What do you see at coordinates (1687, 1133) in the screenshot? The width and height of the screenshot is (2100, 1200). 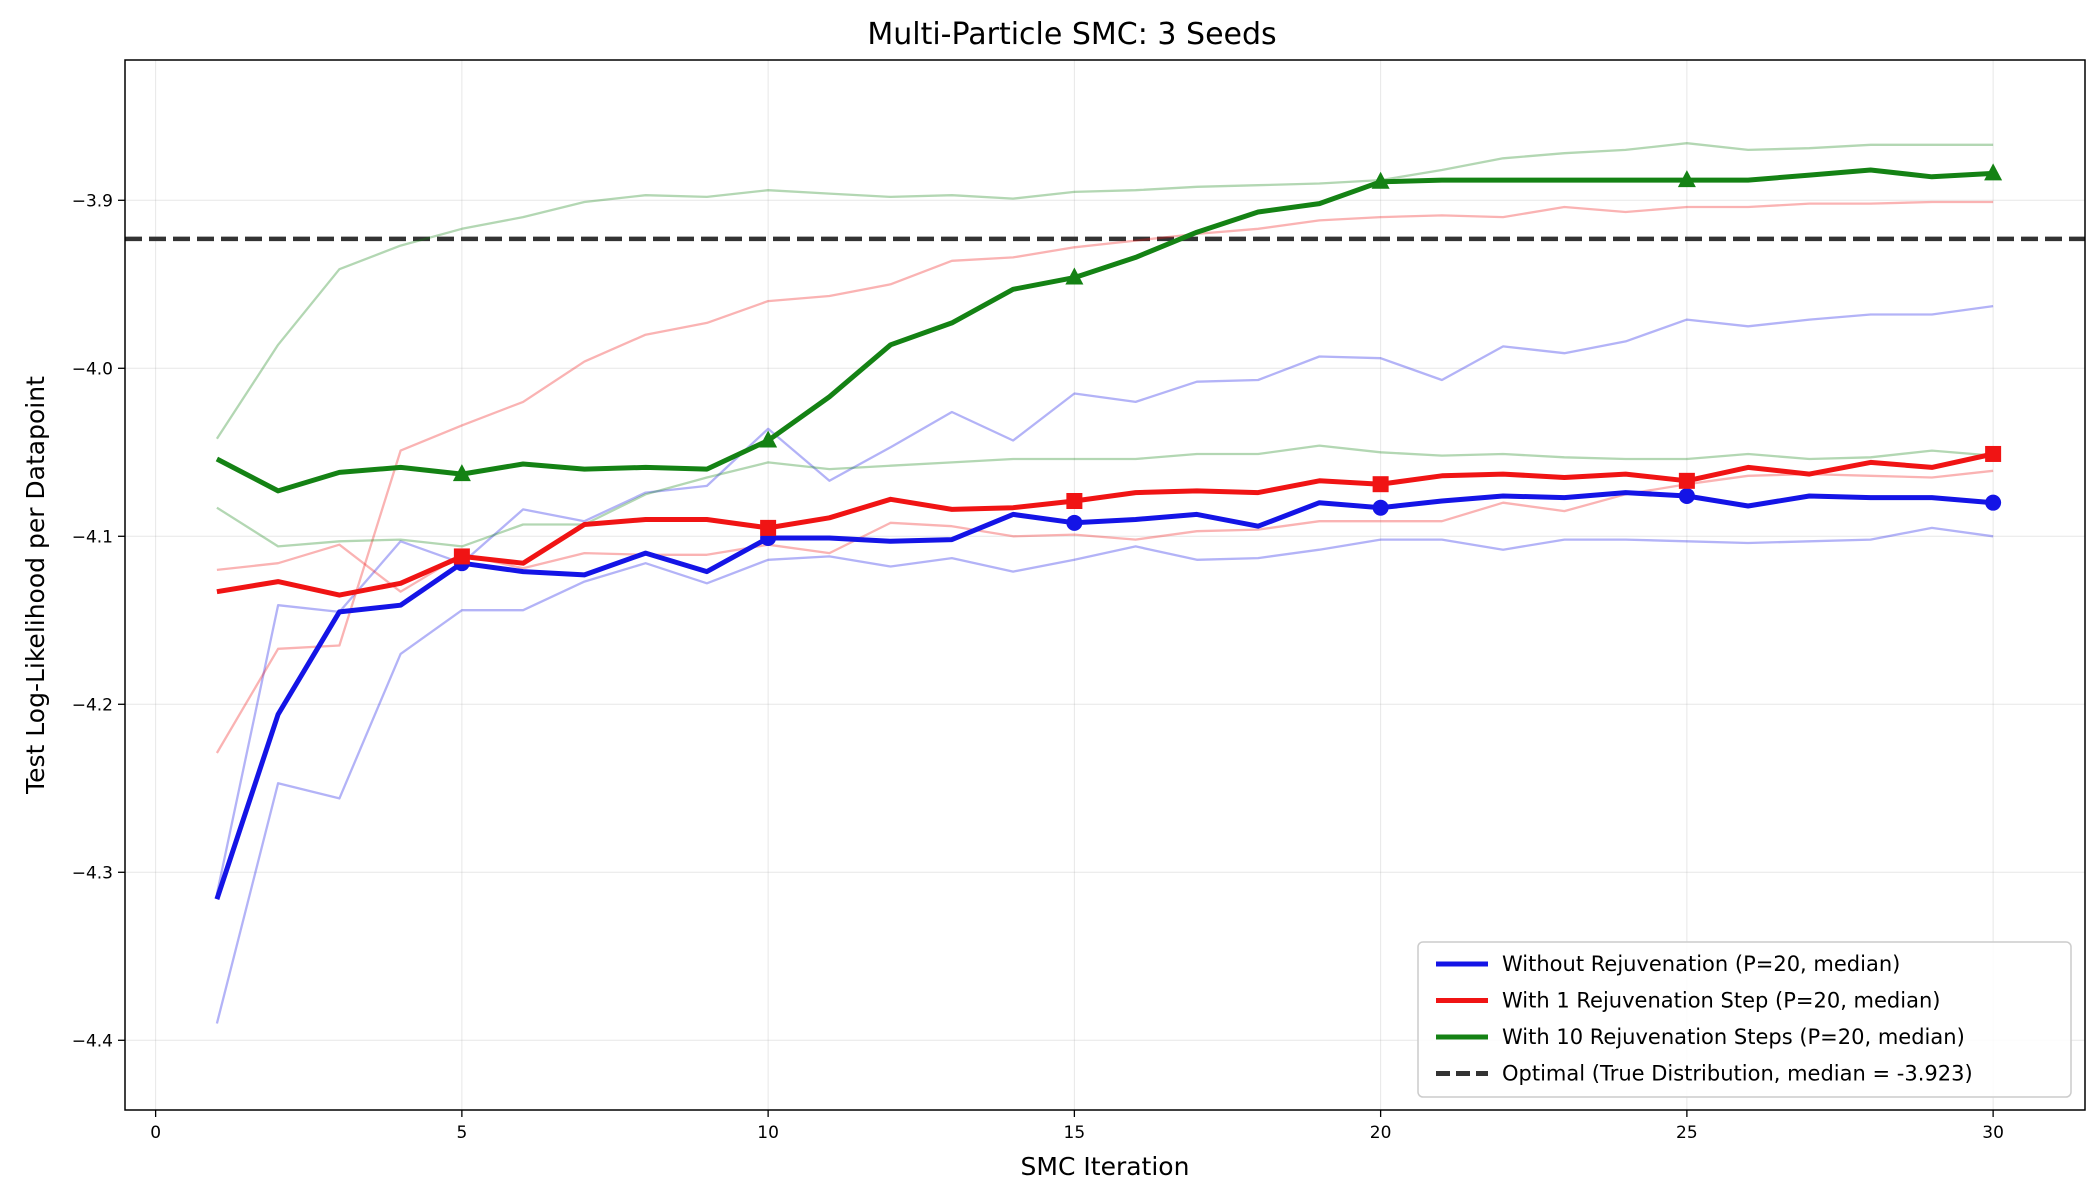 I see `x-tick-label: 25` at bounding box center [1687, 1133].